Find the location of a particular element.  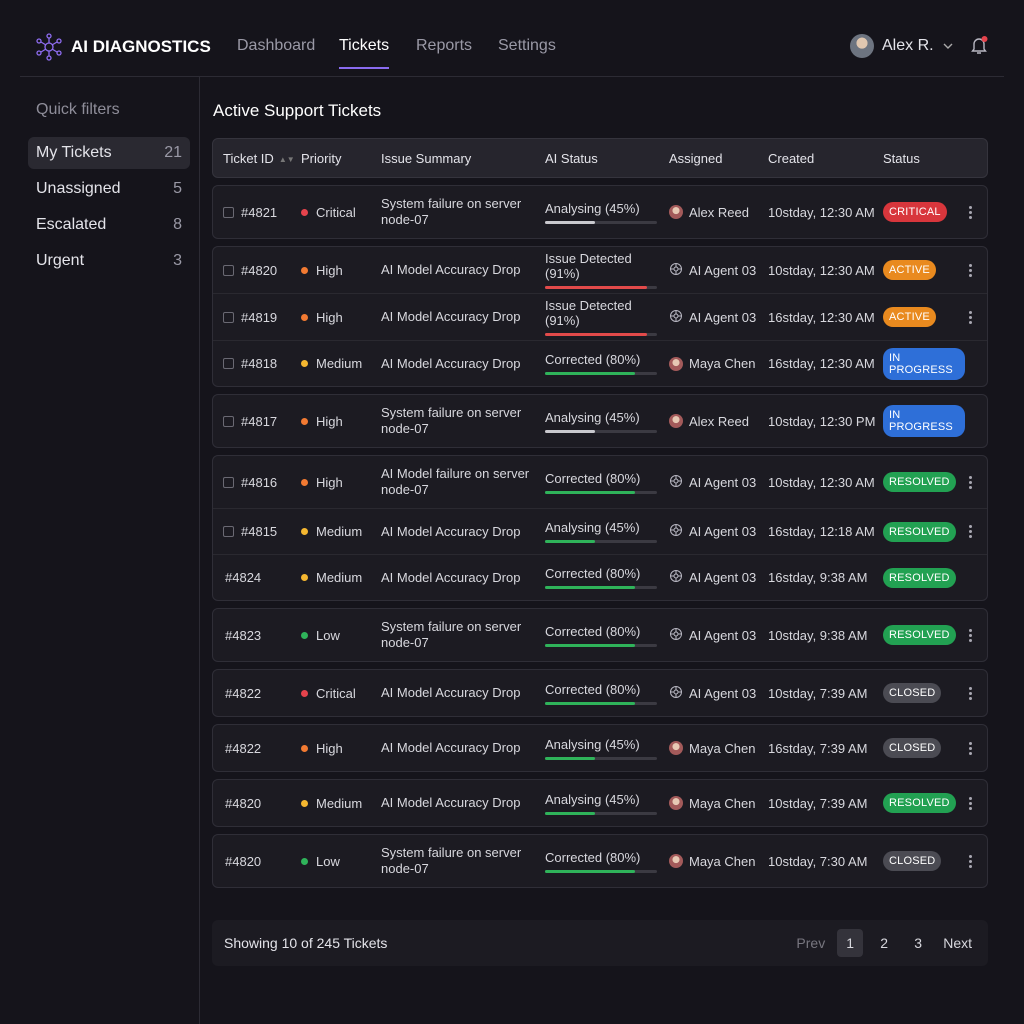

nav-tab: Settings is located at coordinates (527, 45).